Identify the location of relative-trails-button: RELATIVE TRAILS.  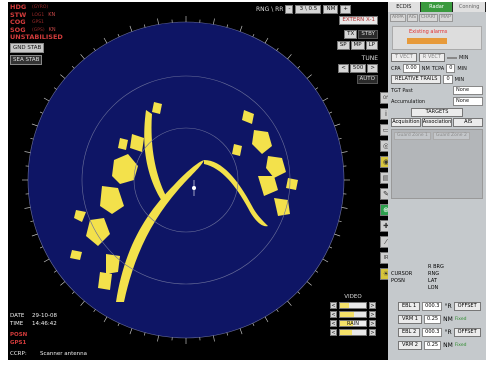
(416, 79).